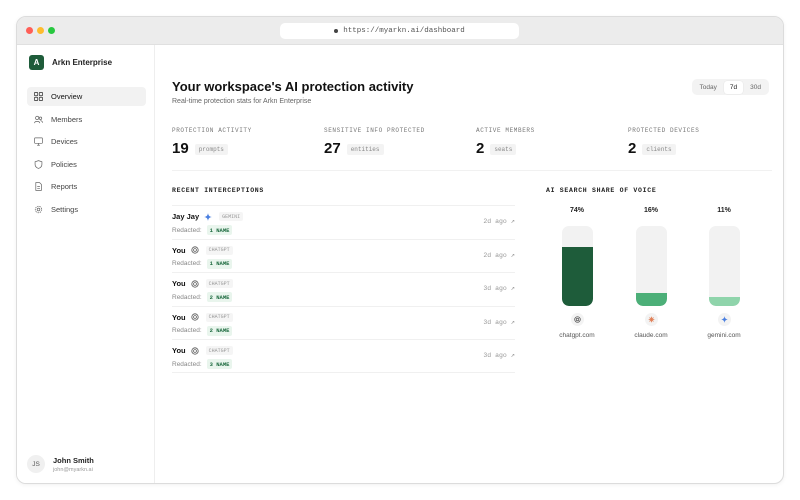 The image size is (800, 500). I want to click on sidebar-item-policies: Policies, so click(86, 164).